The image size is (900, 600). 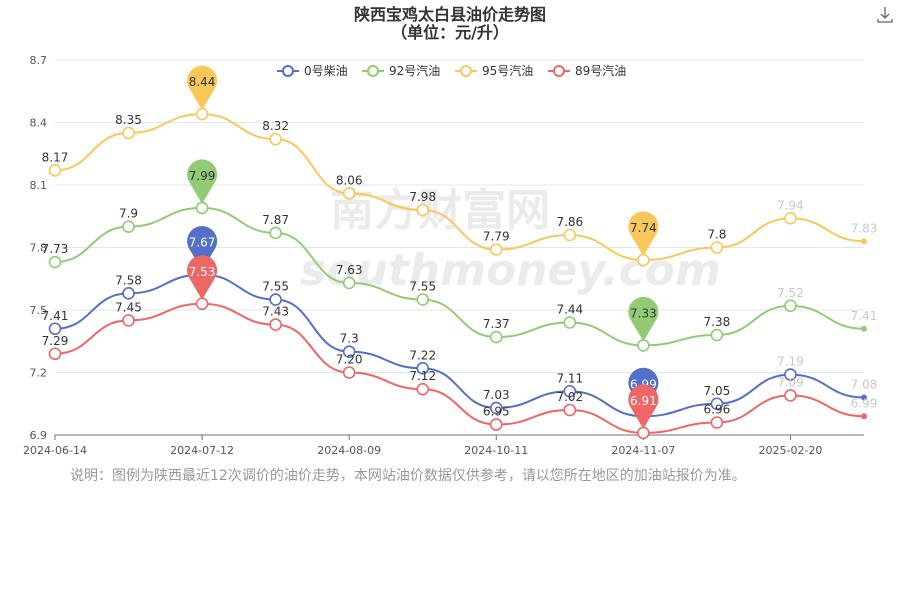 I want to click on data-label: 7.12, so click(x=422, y=376).